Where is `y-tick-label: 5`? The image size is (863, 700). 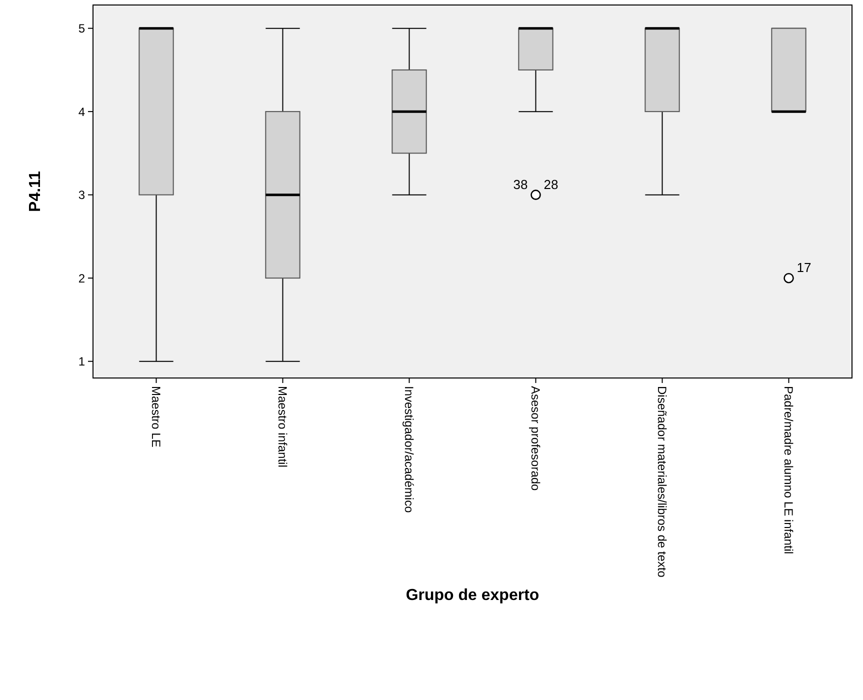 y-tick-label: 5 is located at coordinates (82, 29).